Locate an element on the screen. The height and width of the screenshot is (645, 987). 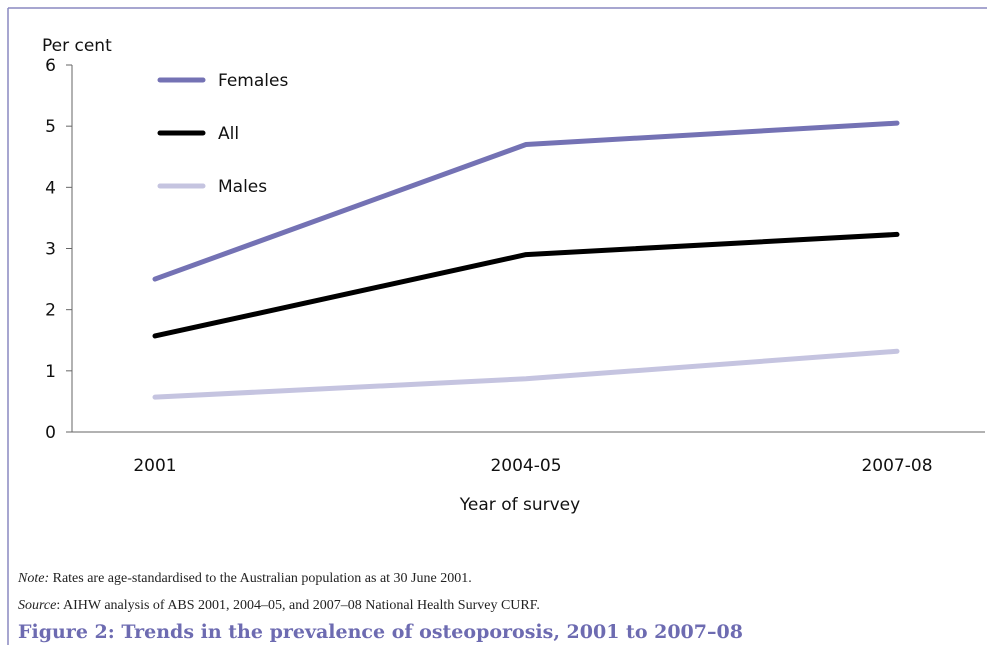
y-tick-label: 6 is located at coordinates (50, 66).